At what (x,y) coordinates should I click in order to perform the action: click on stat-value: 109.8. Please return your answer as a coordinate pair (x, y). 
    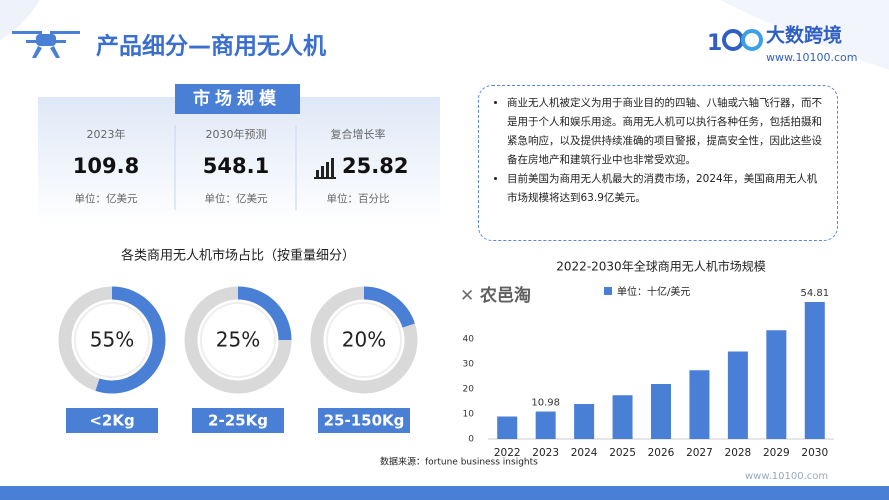
    Looking at the image, I should click on (106, 166).